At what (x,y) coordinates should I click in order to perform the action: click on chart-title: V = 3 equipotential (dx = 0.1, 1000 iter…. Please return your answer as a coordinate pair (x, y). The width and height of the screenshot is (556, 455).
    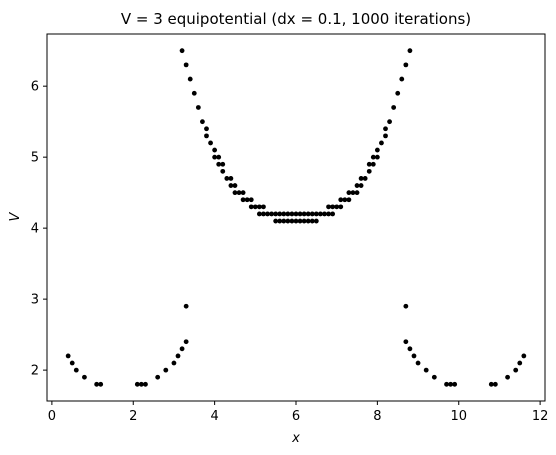
    Looking at the image, I should click on (296, 19).